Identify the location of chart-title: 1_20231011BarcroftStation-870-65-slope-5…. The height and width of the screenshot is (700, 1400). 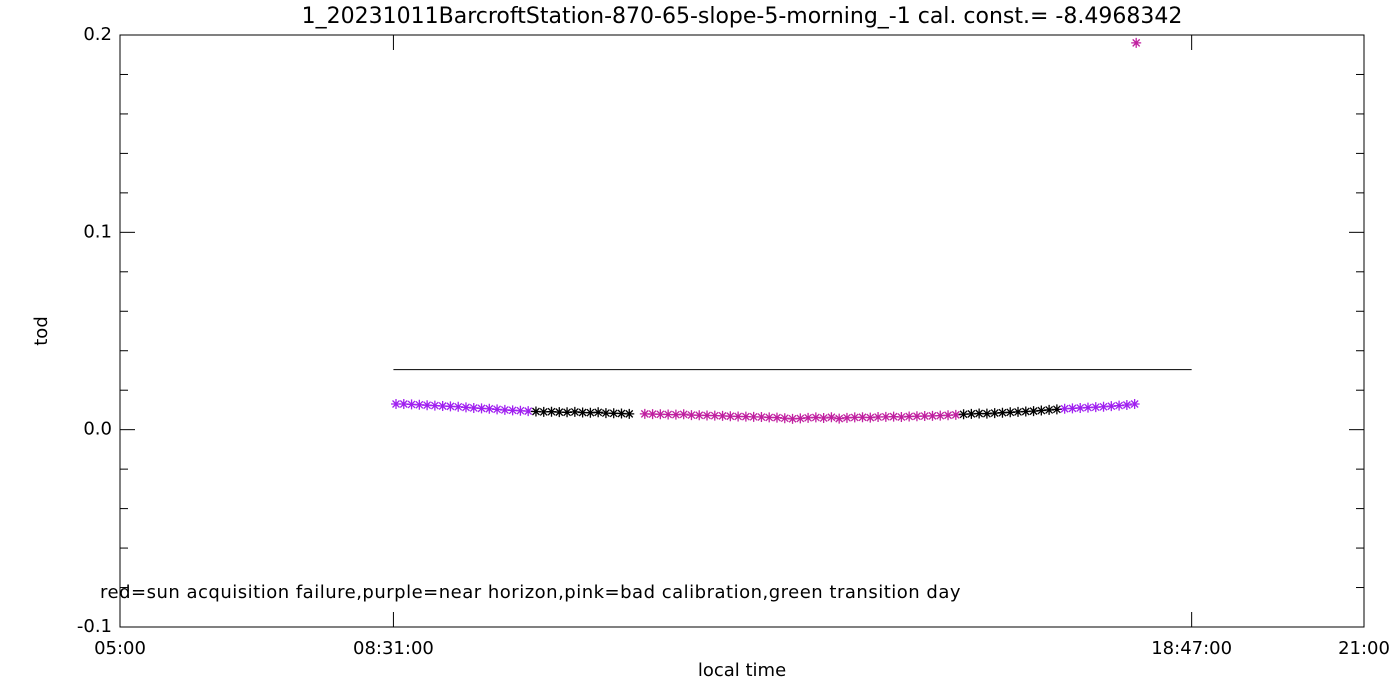
(742, 16).